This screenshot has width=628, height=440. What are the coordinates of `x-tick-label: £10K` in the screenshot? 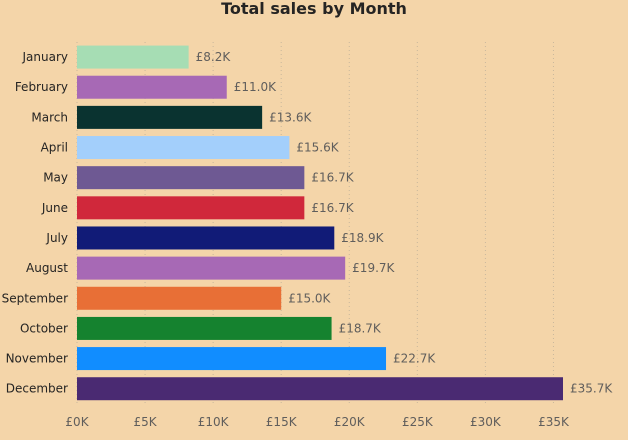 It's located at (214, 422).